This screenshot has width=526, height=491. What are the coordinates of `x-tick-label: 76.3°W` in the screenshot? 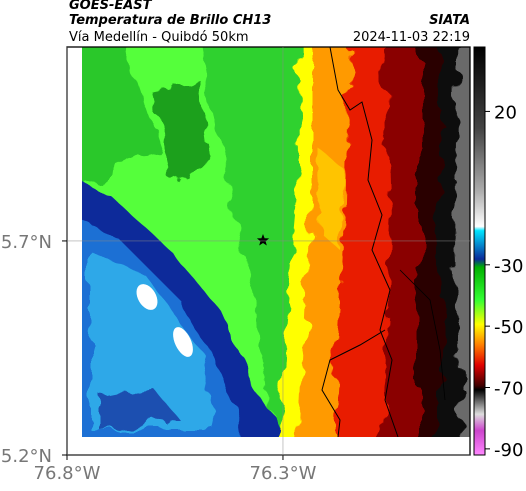 It's located at (283, 473).